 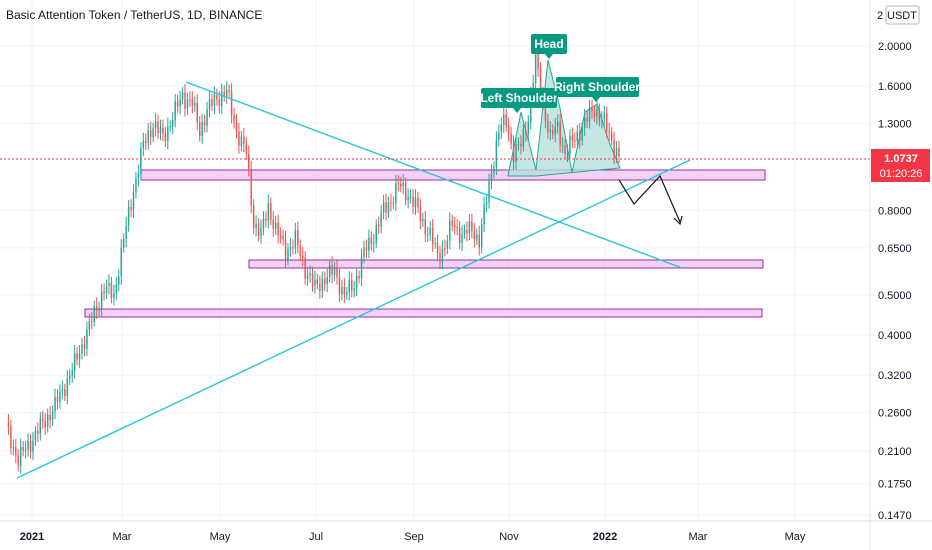 I want to click on price-tick-label: 0.6500, so click(x=895, y=249).